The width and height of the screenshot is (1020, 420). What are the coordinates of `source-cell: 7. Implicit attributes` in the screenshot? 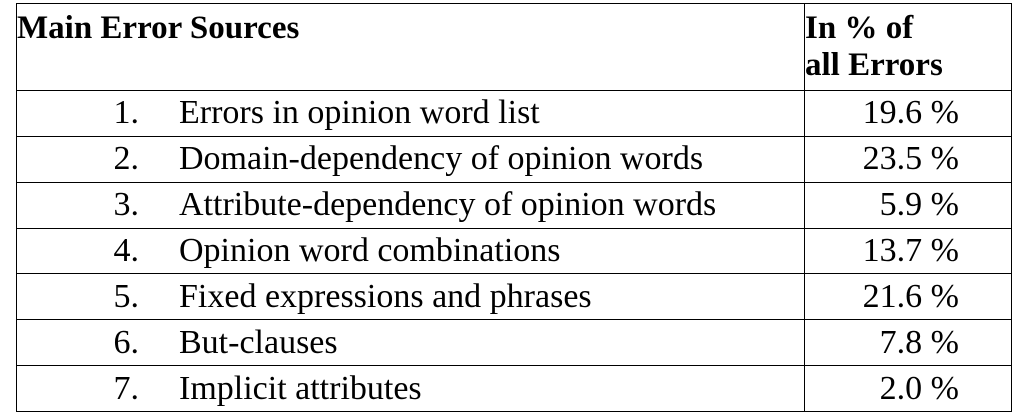 It's located at (410, 388).